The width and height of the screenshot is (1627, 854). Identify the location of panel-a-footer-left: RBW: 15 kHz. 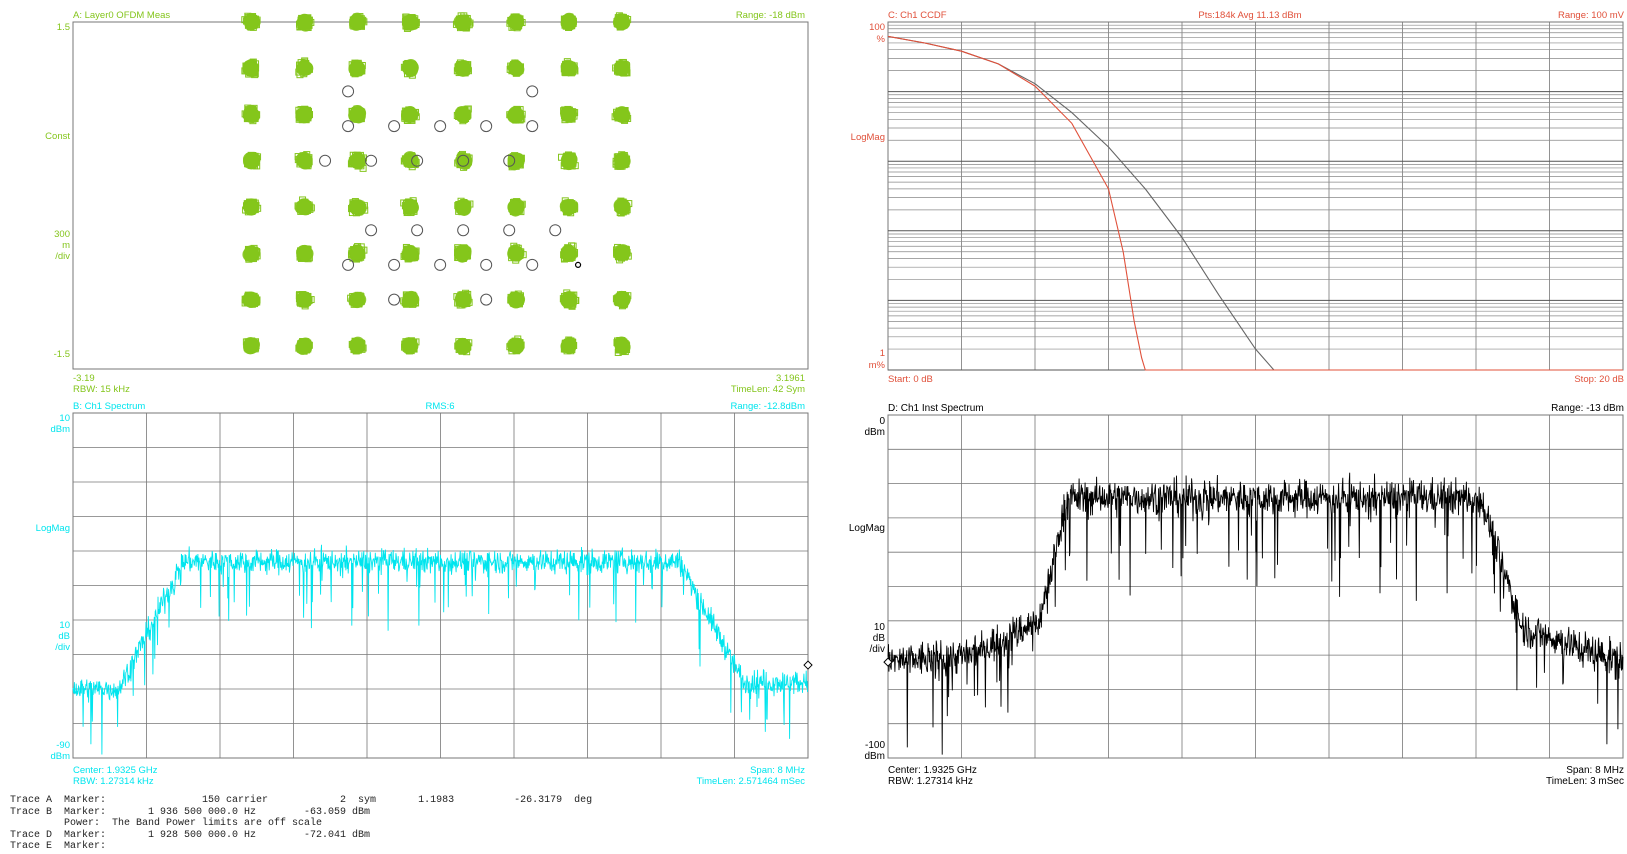
(101, 389).